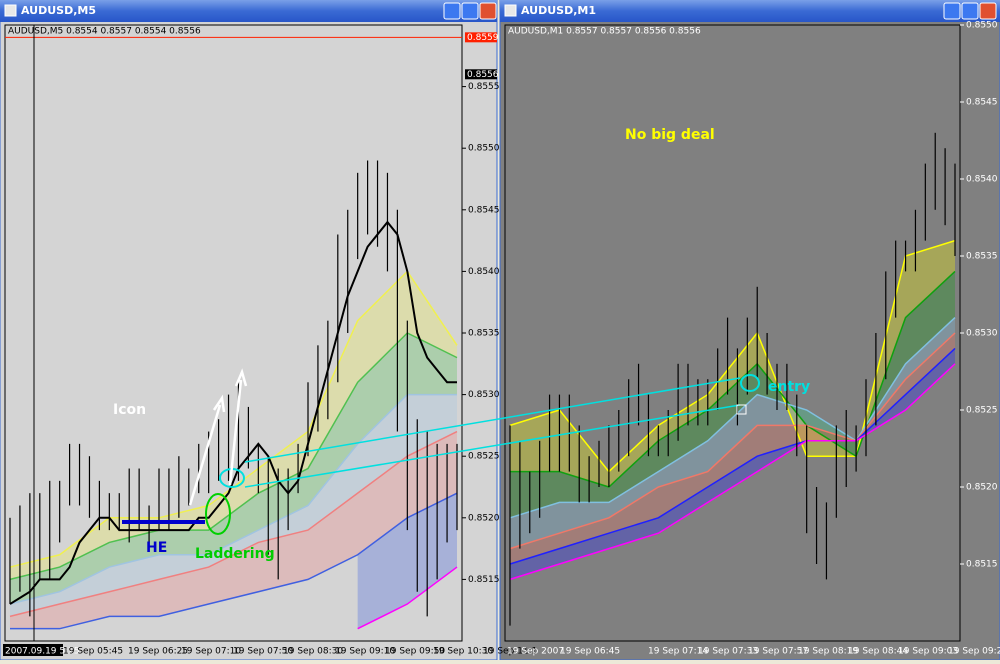 This screenshot has width=1000, height=664. Describe the element at coordinates (313, 652) in the screenshot. I see `x-tick-label: 19 Sep 08:30` at that location.